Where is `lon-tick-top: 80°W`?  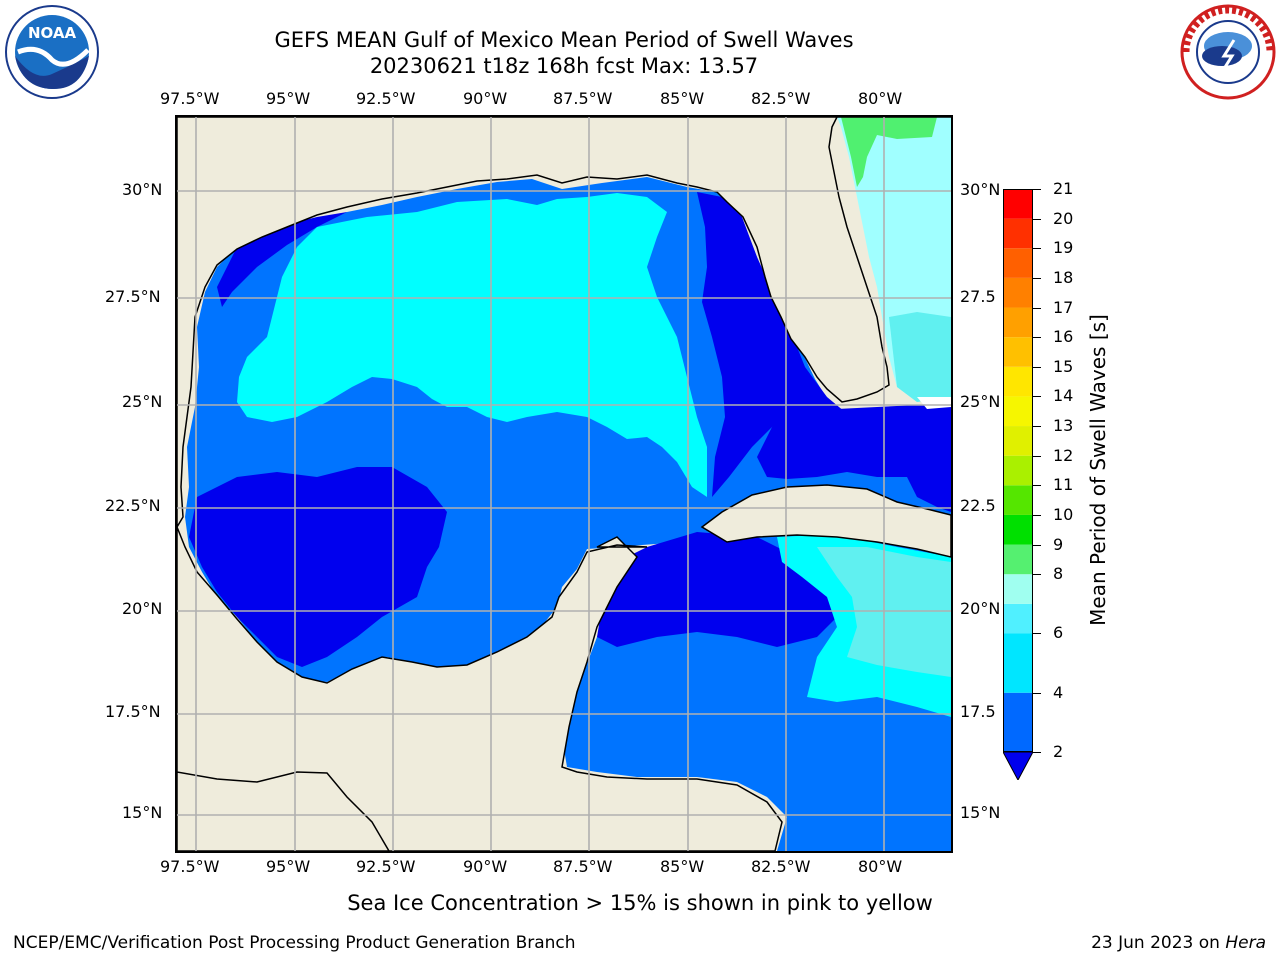
lon-tick-top: 80°W is located at coordinates (880, 98).